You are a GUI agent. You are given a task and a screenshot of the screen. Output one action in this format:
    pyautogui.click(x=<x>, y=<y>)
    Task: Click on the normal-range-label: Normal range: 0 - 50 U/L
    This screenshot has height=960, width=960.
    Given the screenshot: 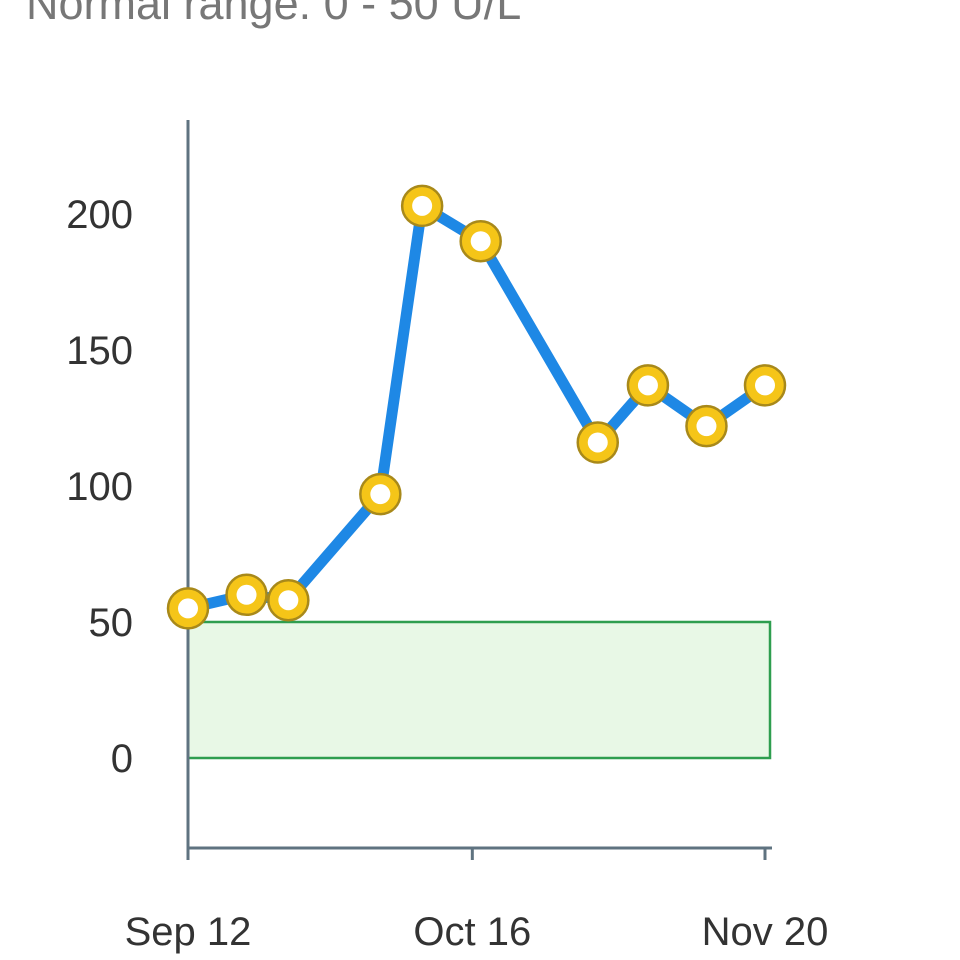 What is the action you would take?
    pyautogui.click(x=274, y=14)
    